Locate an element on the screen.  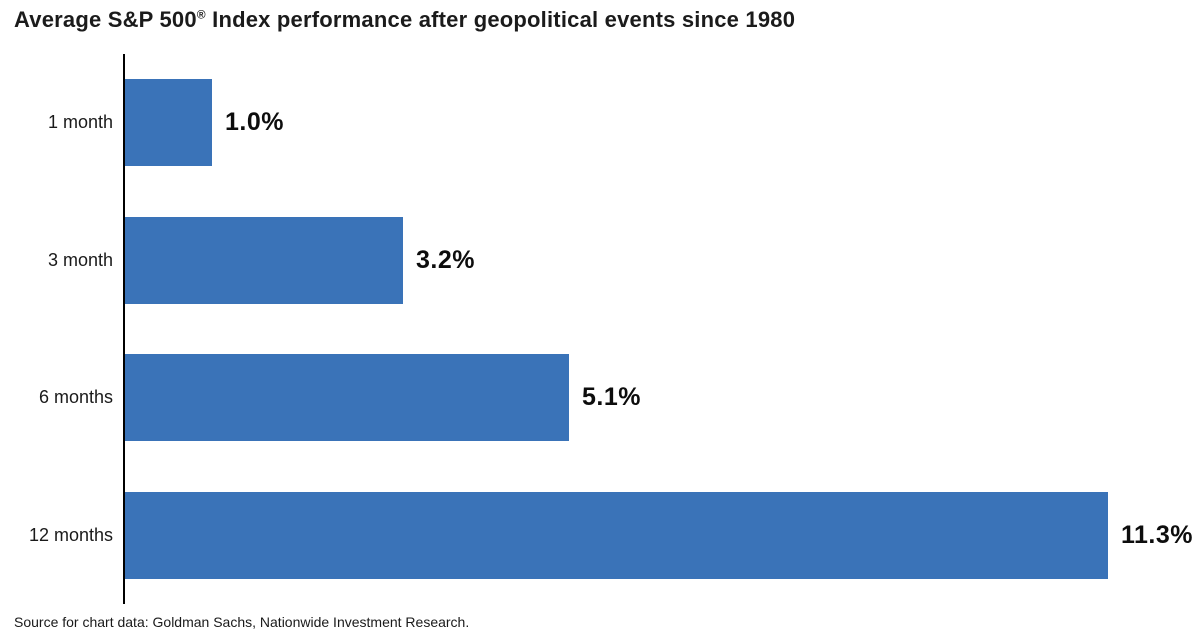
y-axis-line is located at coordinates (124, 329).